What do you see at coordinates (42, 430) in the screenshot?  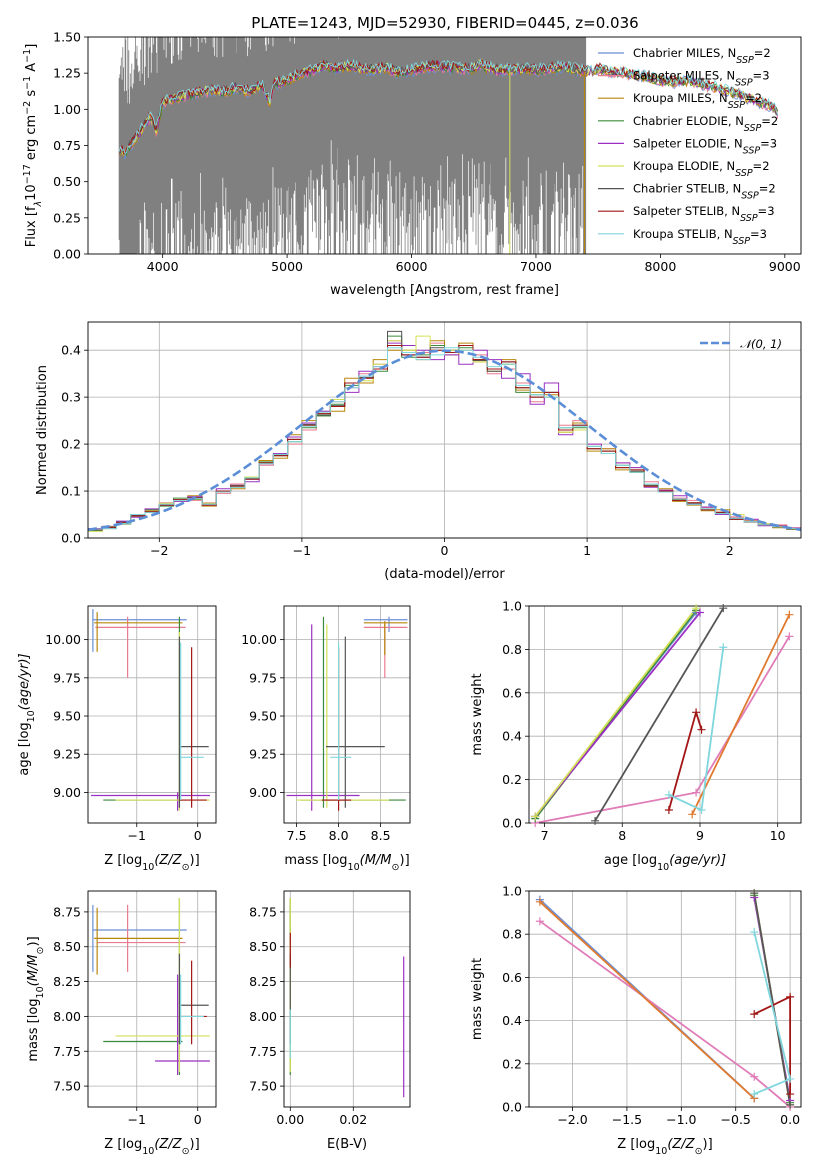 I see `y-axis-label: Normed distribution` at bounding box center [42, 430].